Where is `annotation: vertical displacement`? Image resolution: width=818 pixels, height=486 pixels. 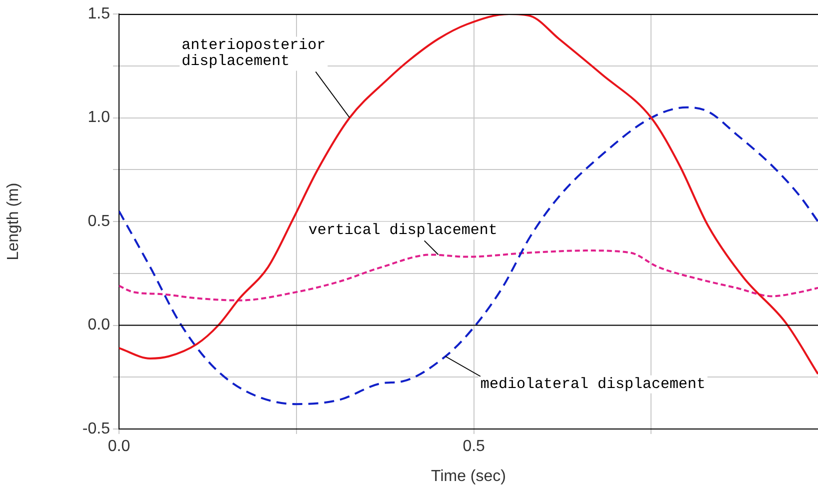
annotation: vertical displacement is located at coordinates (403, 231).